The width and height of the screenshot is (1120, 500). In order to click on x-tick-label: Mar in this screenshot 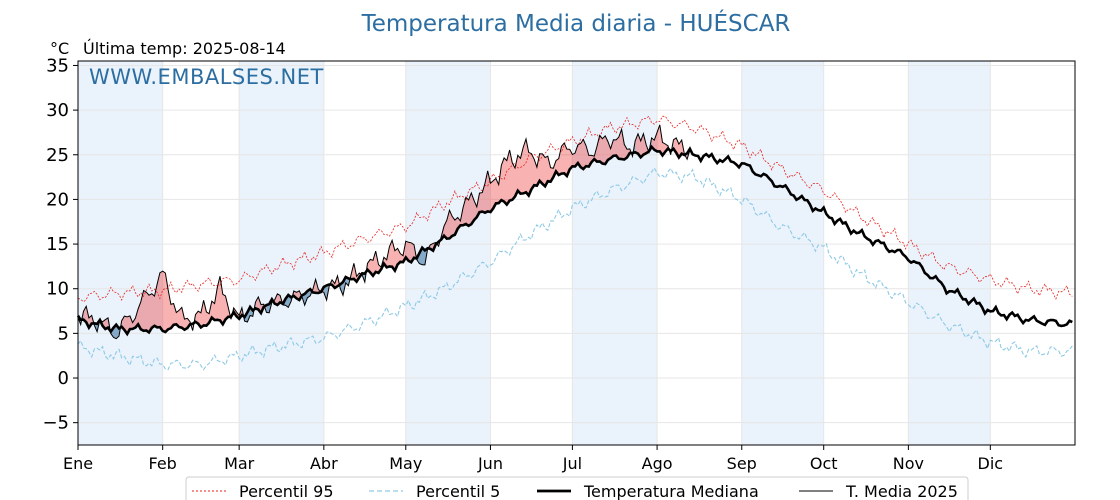, I will do `click(239, 463)`.